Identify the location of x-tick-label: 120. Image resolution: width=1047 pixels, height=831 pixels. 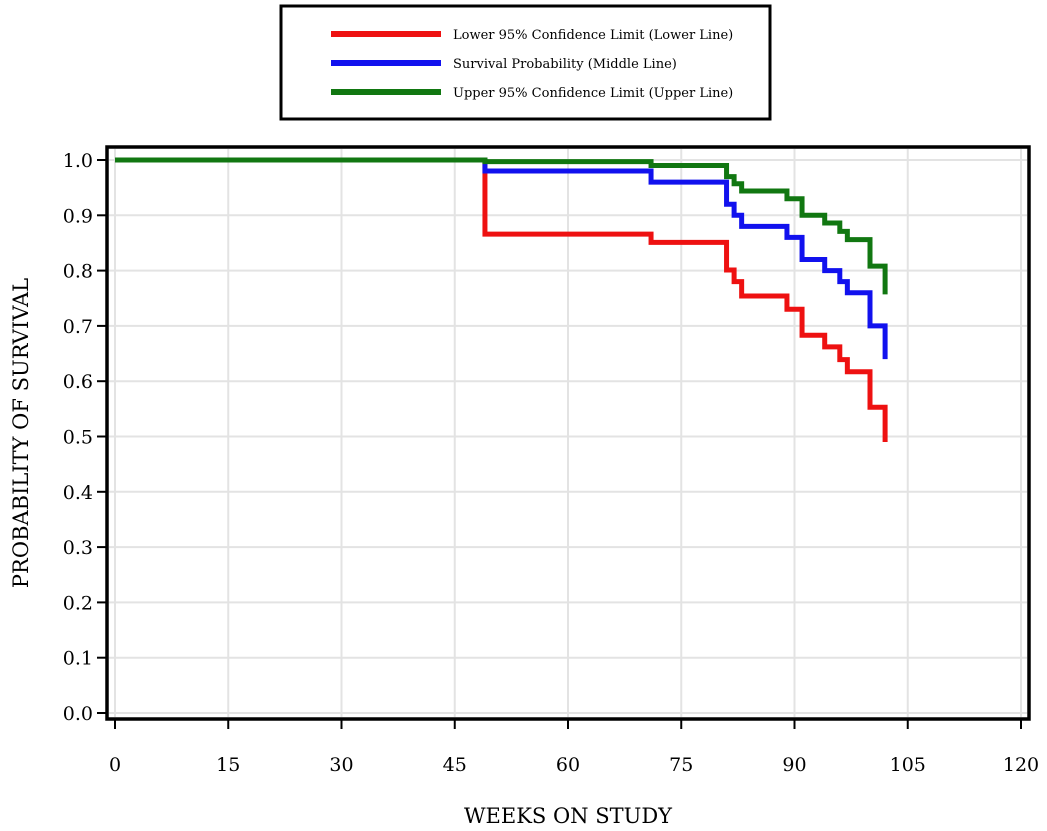
(1021, 765).